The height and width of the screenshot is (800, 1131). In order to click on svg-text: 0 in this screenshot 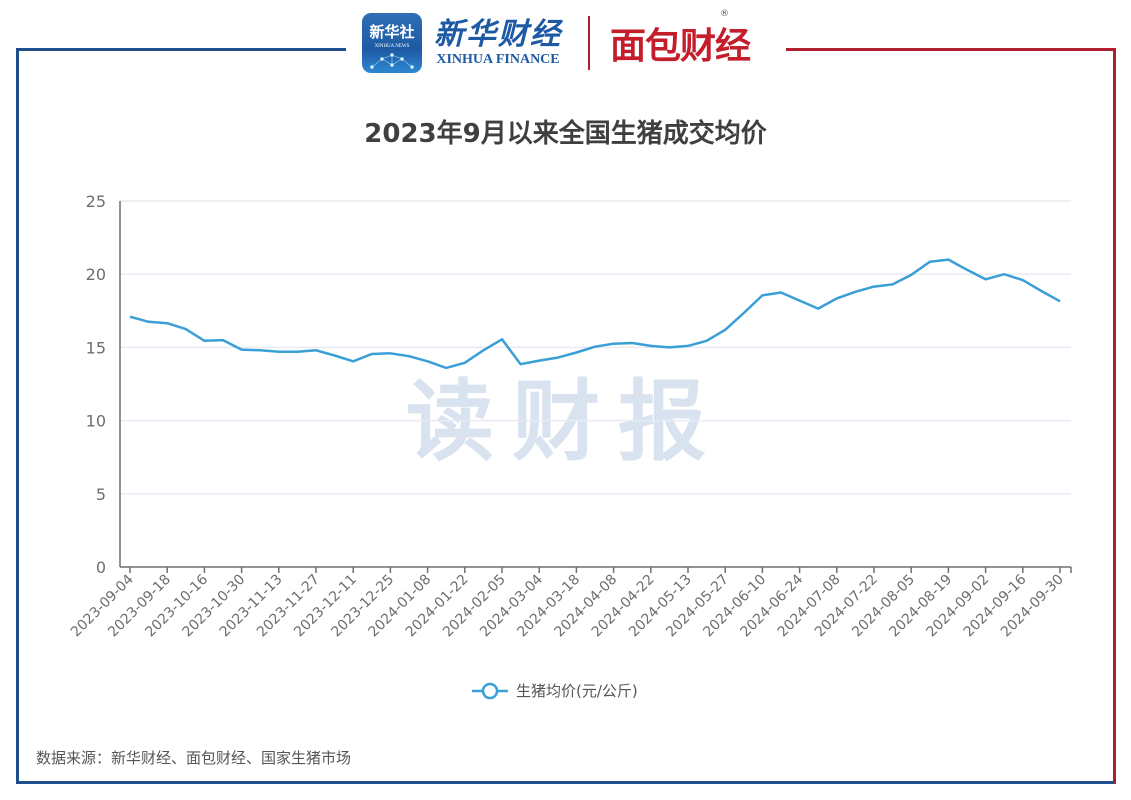, I will do `click(101, 567)`.